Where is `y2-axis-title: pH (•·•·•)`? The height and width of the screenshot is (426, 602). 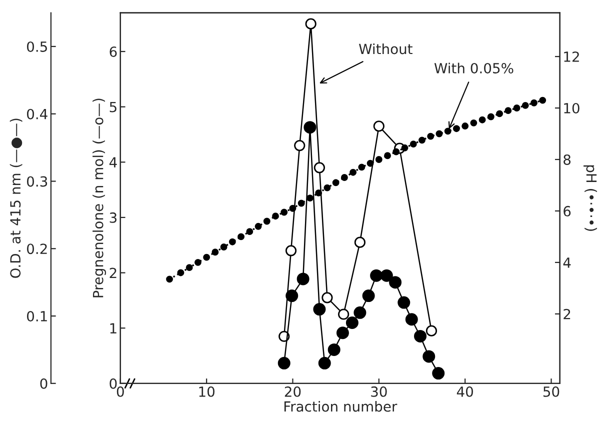 y2-axis-title: pH (•·•·•) is located at coordinates (590, 198).